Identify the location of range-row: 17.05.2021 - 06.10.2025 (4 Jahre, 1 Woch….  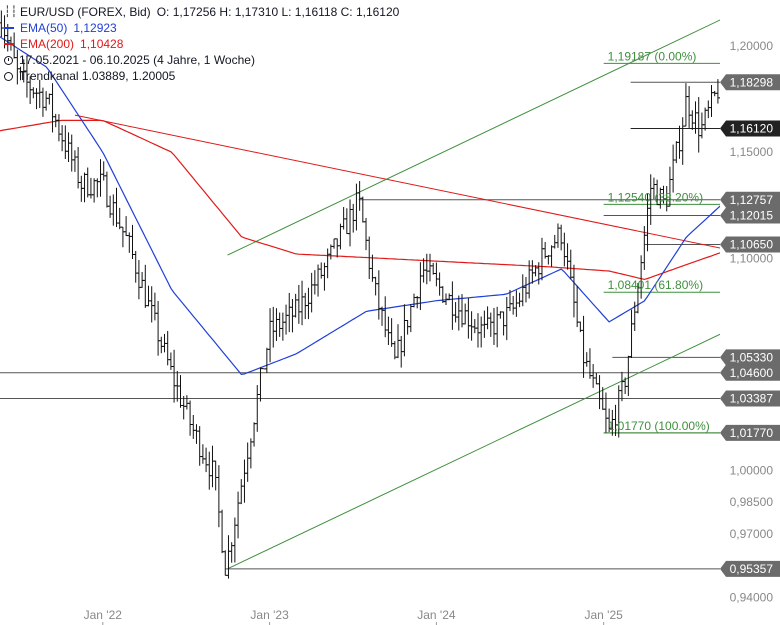
(201, 60).